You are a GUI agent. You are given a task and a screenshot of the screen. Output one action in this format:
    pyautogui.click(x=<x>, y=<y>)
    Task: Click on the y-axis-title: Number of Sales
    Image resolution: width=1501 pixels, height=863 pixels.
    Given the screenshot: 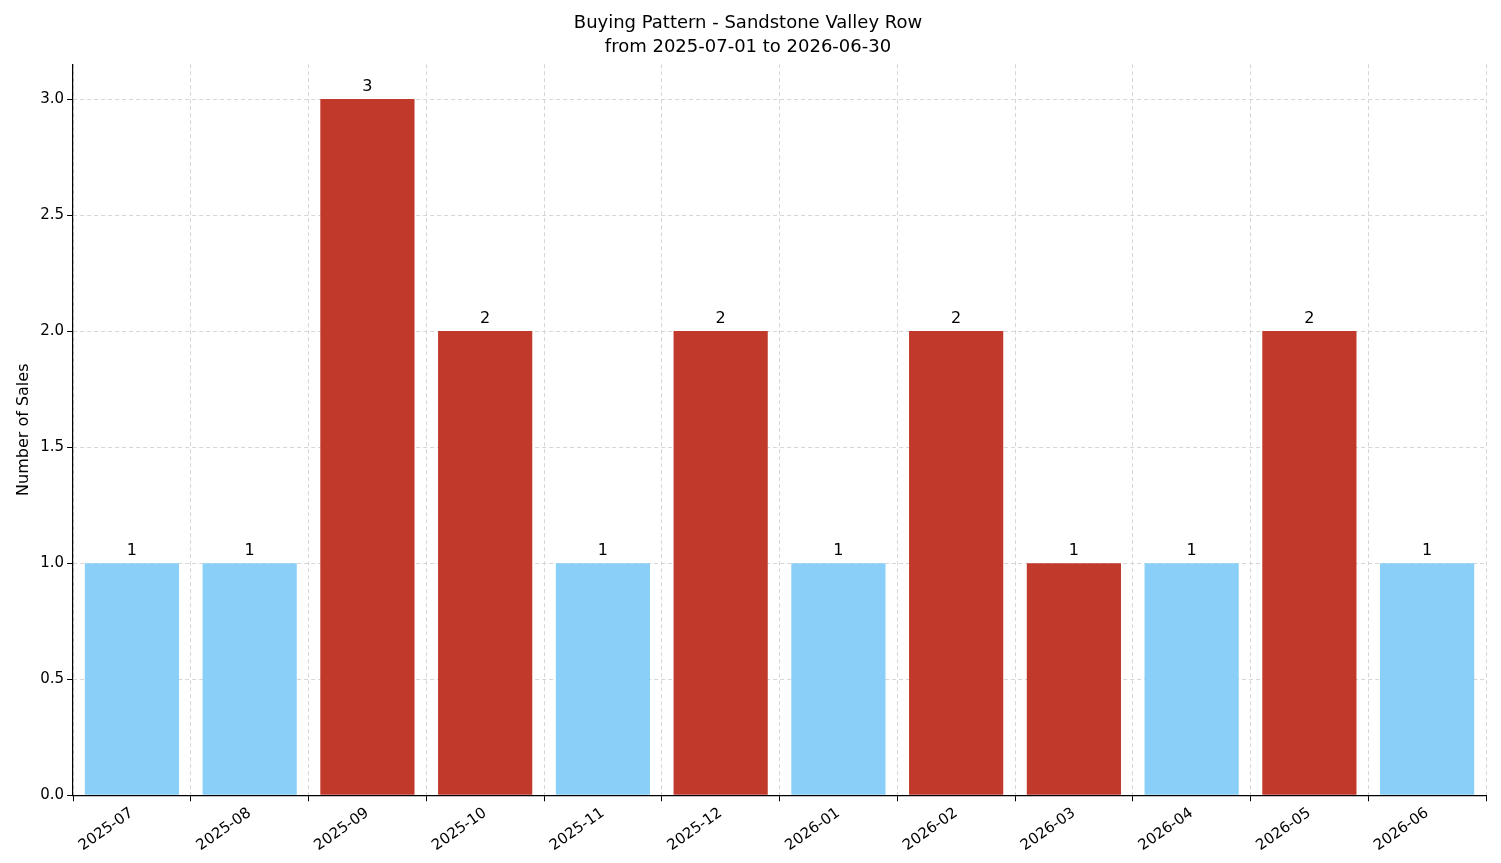 What is the action you would take?
    pyautogui.click(x=22, y=429)
    